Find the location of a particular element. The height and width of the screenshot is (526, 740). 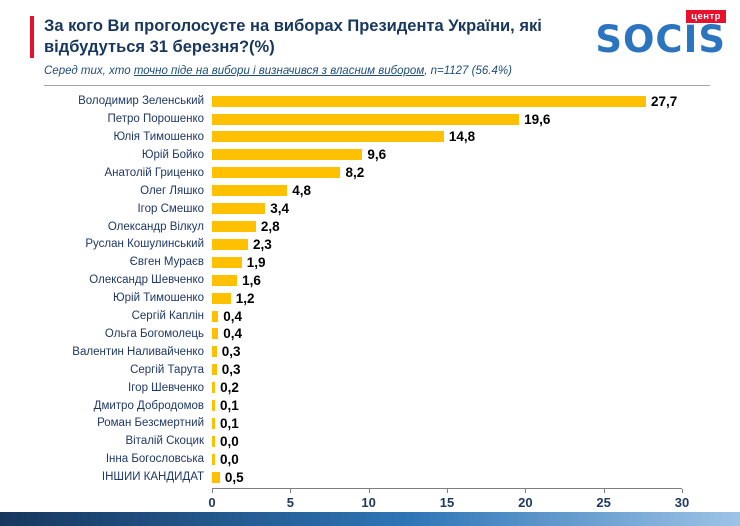

category-label: ІНШИЙ КАНДИДАТ is located at coordinates (152, 477).